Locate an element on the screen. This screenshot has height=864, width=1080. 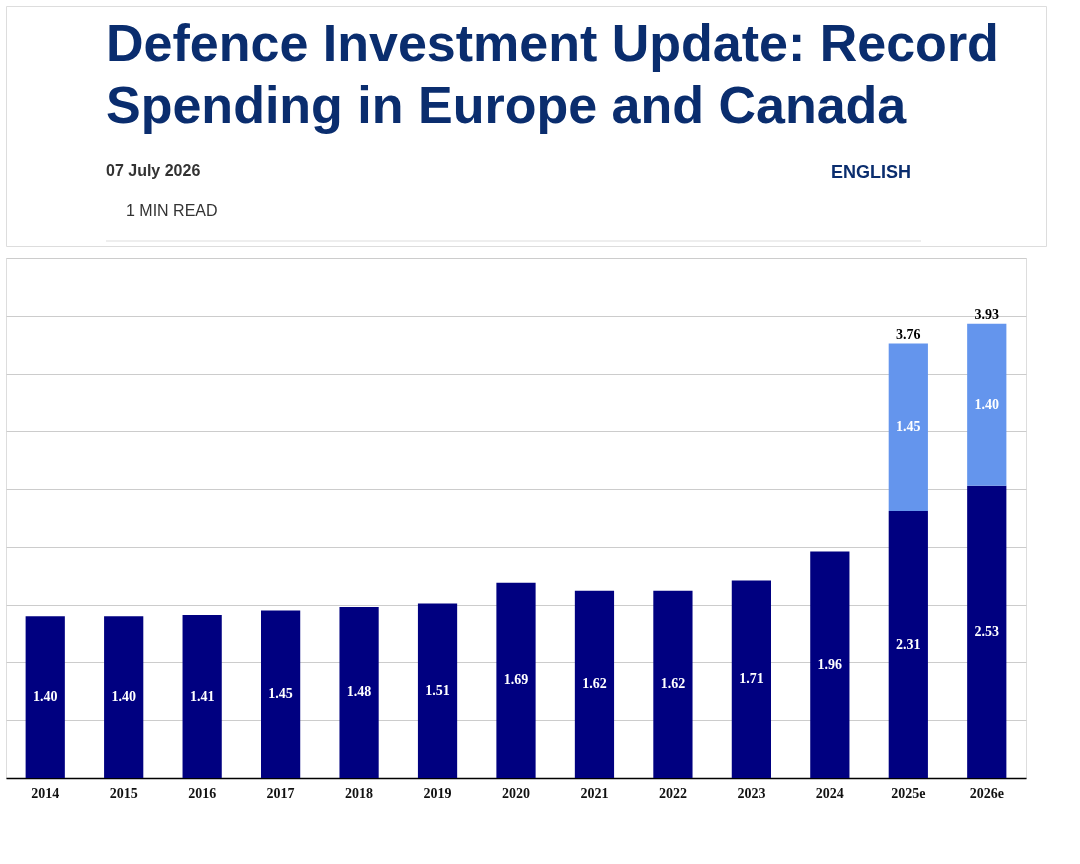
data-label: 1.41 is located at coordinates (202, 696).